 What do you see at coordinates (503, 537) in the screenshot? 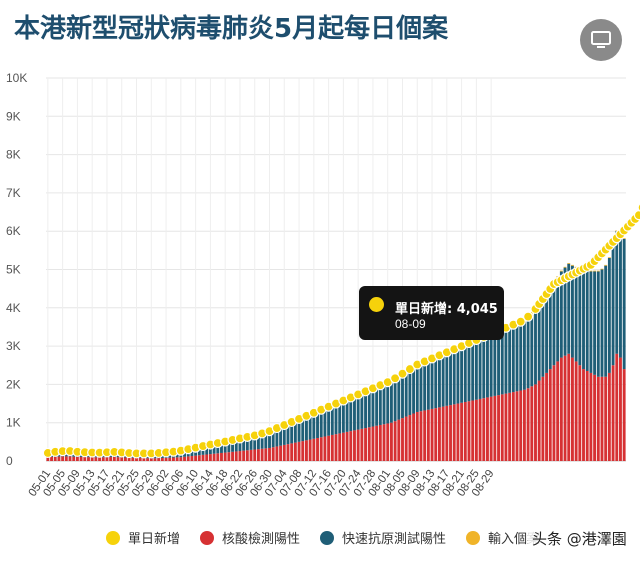
I see `legend-item-imported: 輸入個案` at bounding box center [503, 537].